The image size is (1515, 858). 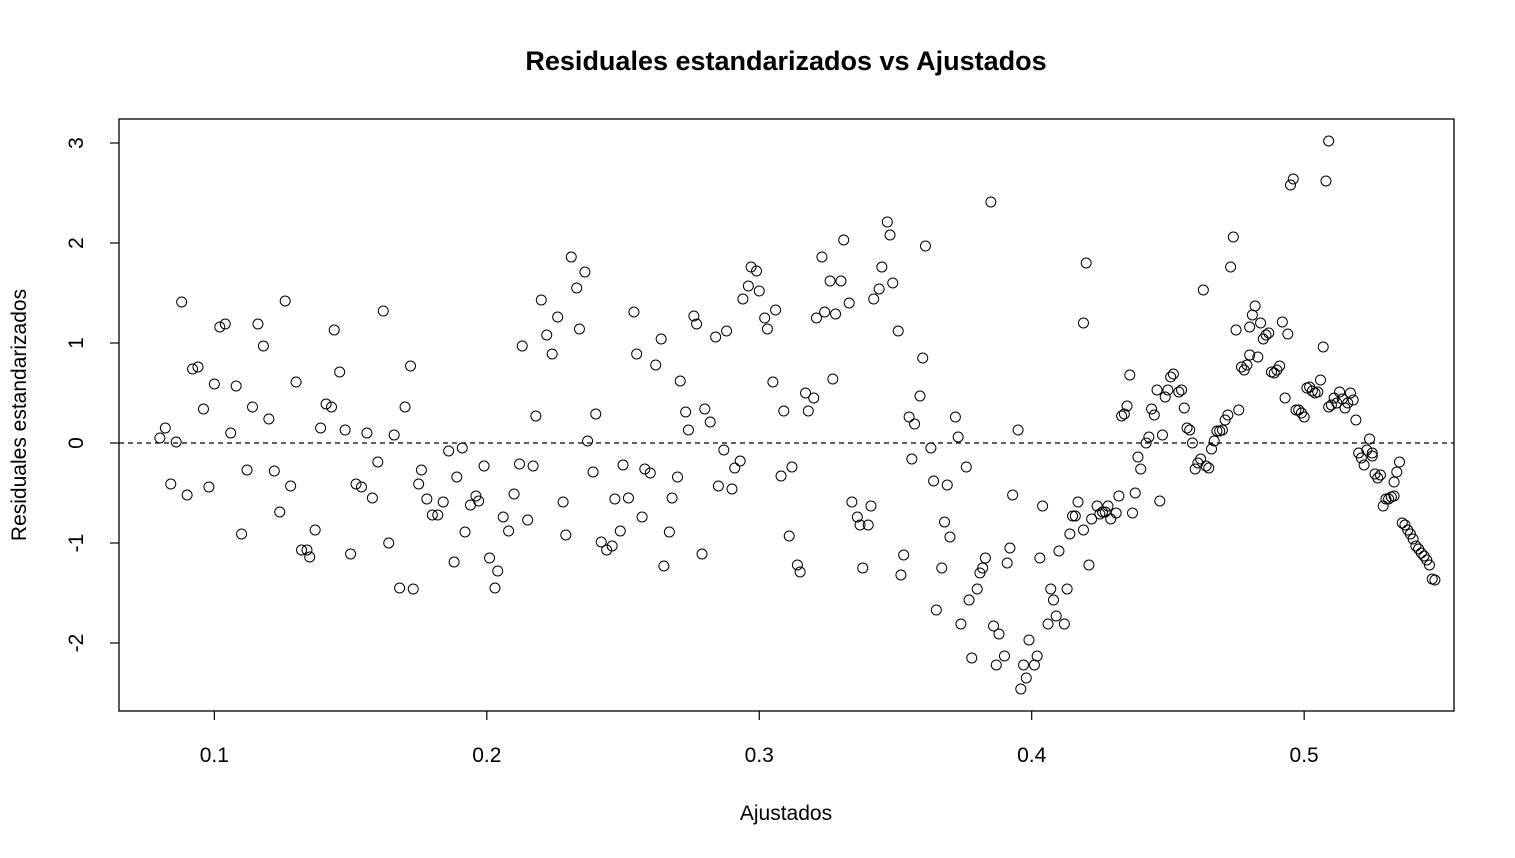 I want to click on y-tick-label: 0, so click(x=76, y=443).